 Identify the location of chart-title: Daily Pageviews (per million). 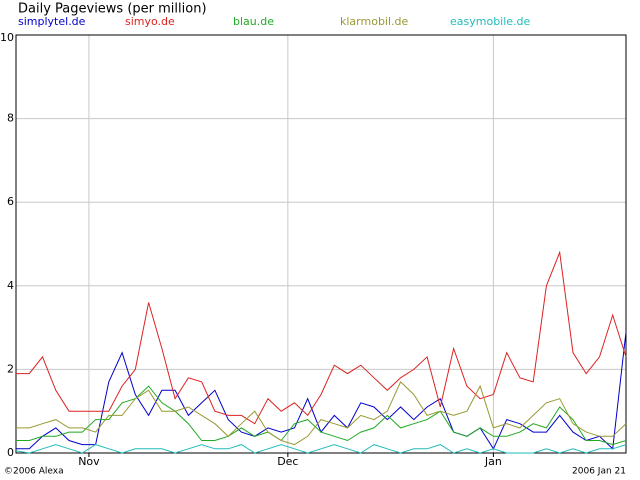
(112, 9).